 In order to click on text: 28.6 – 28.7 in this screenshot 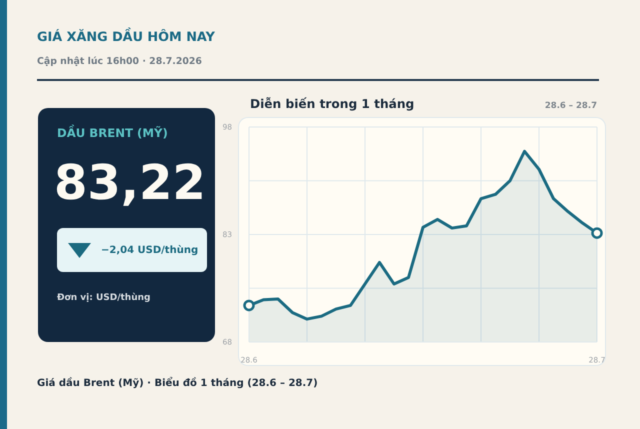, I will do `click(570, 106)`.